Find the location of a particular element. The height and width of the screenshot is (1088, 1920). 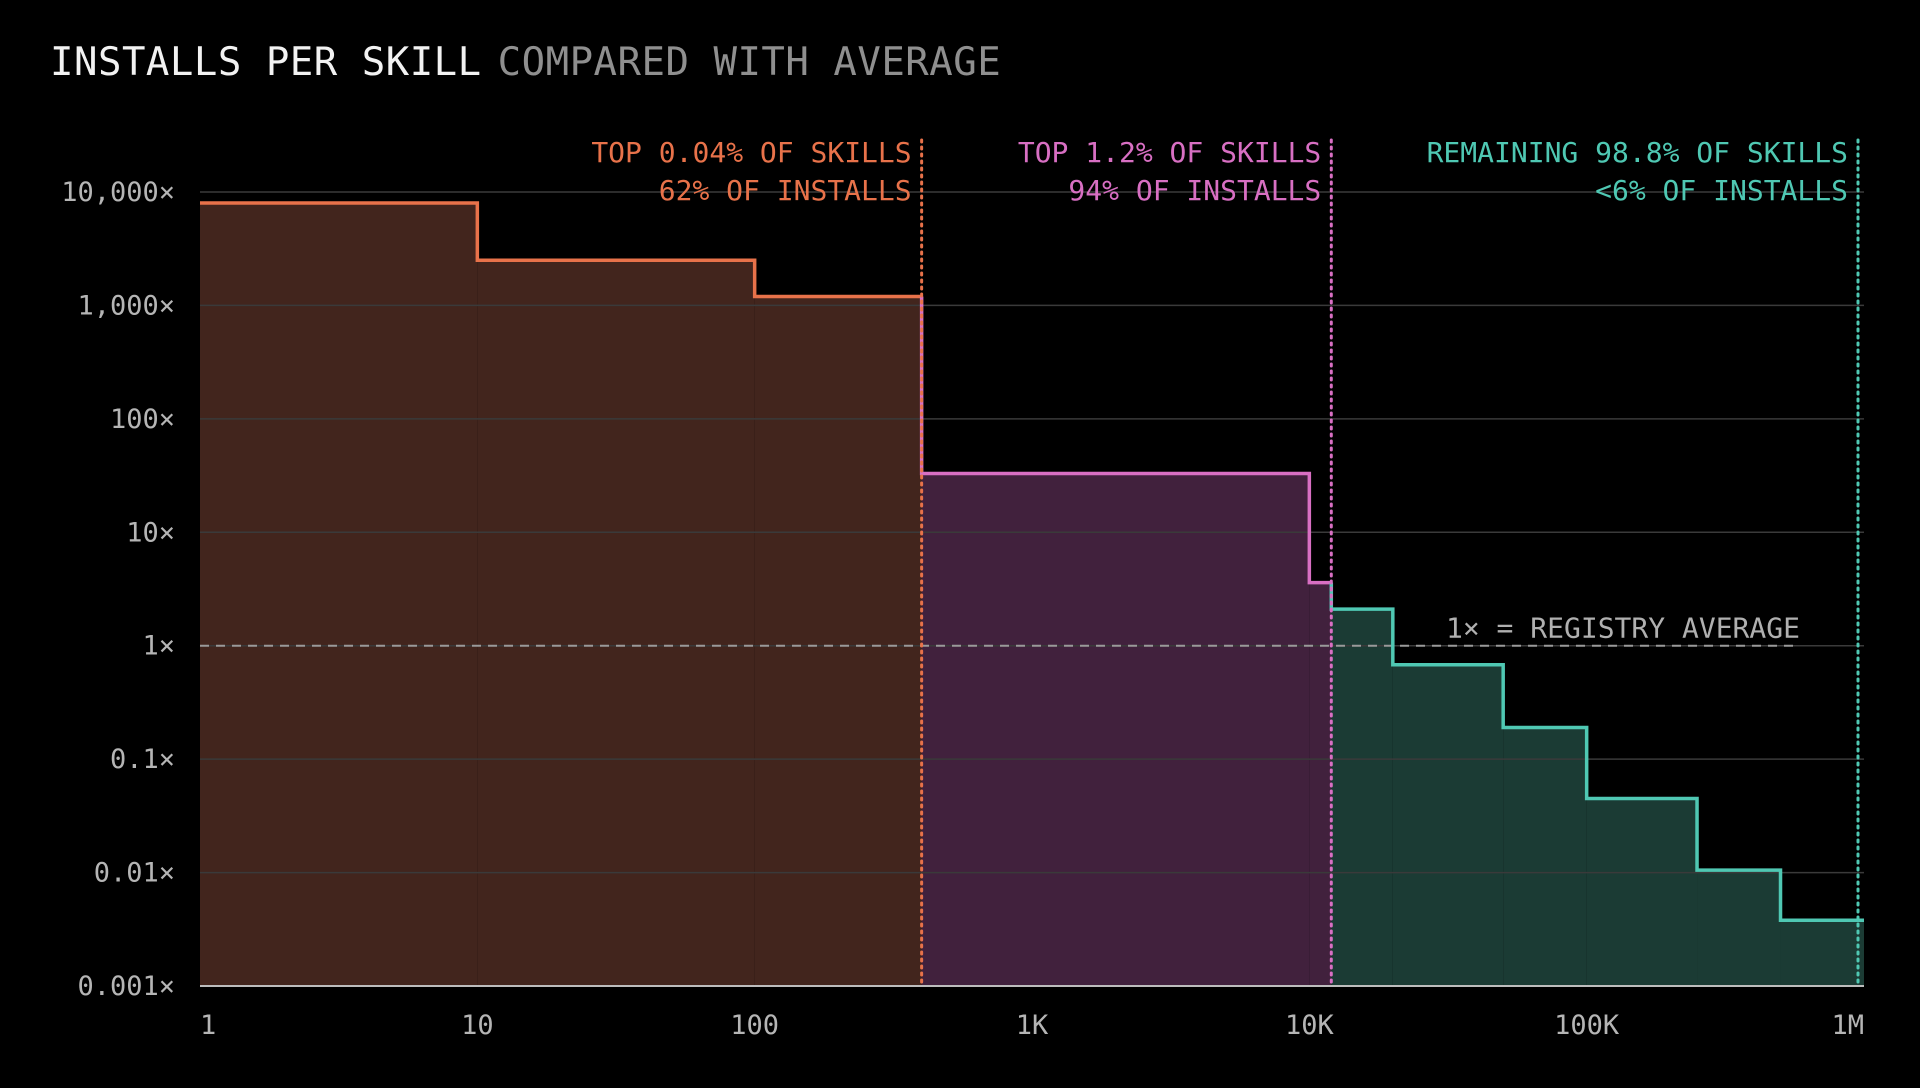

annotation-line1-teal: REMAINING 98.8% OF SKILLS is located at coordinates (1637, 152).